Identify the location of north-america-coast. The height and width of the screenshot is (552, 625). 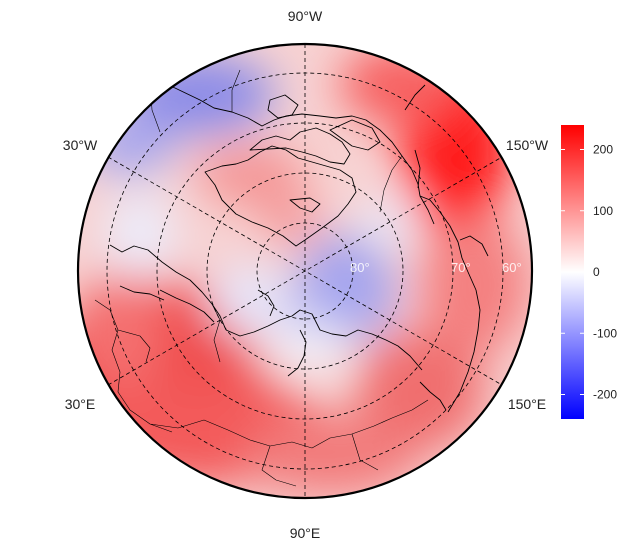
(292, 151).